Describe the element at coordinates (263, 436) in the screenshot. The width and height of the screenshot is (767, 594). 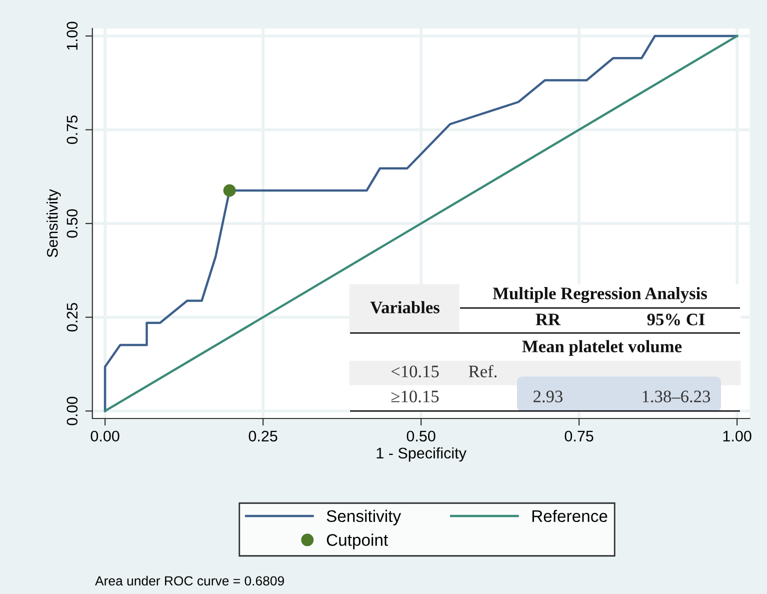
I see `x-tick-label: 0.25` at that location.